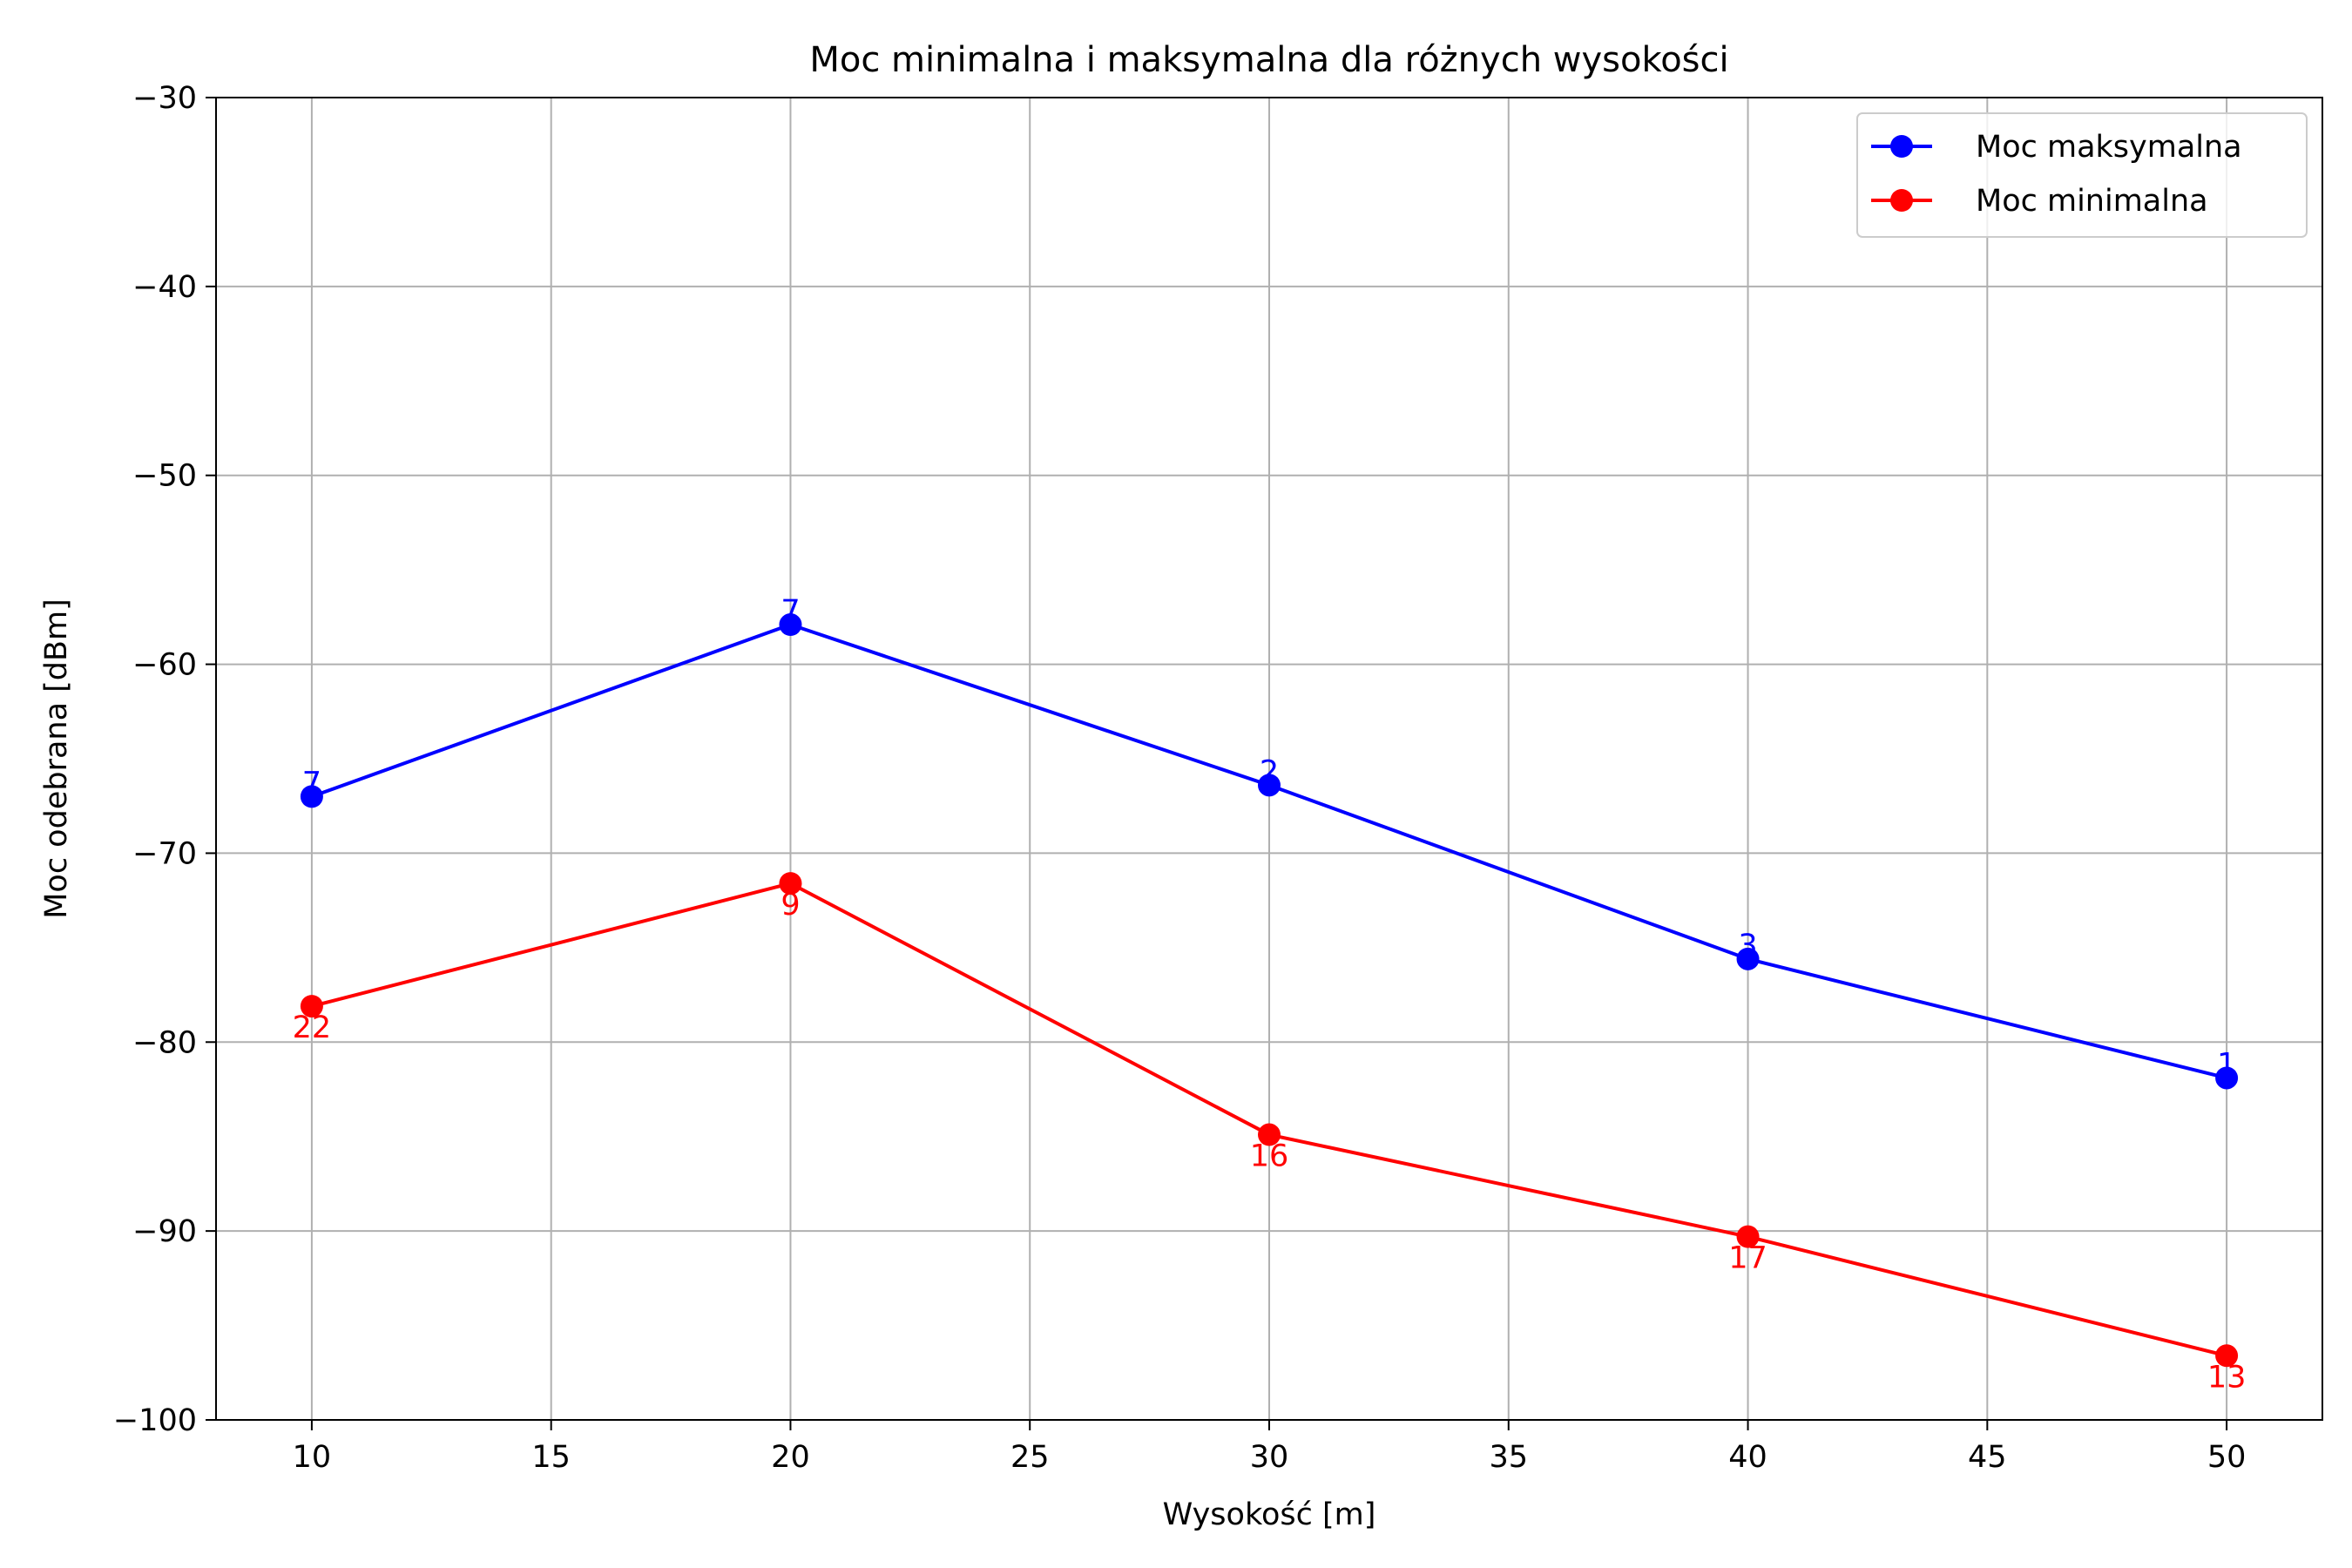 The image size is (2352, 1568). What do you see at coordinates (1270, 1156) in the screenshot?
I see `data-label: 16` at bounding box center [1270, 1156].